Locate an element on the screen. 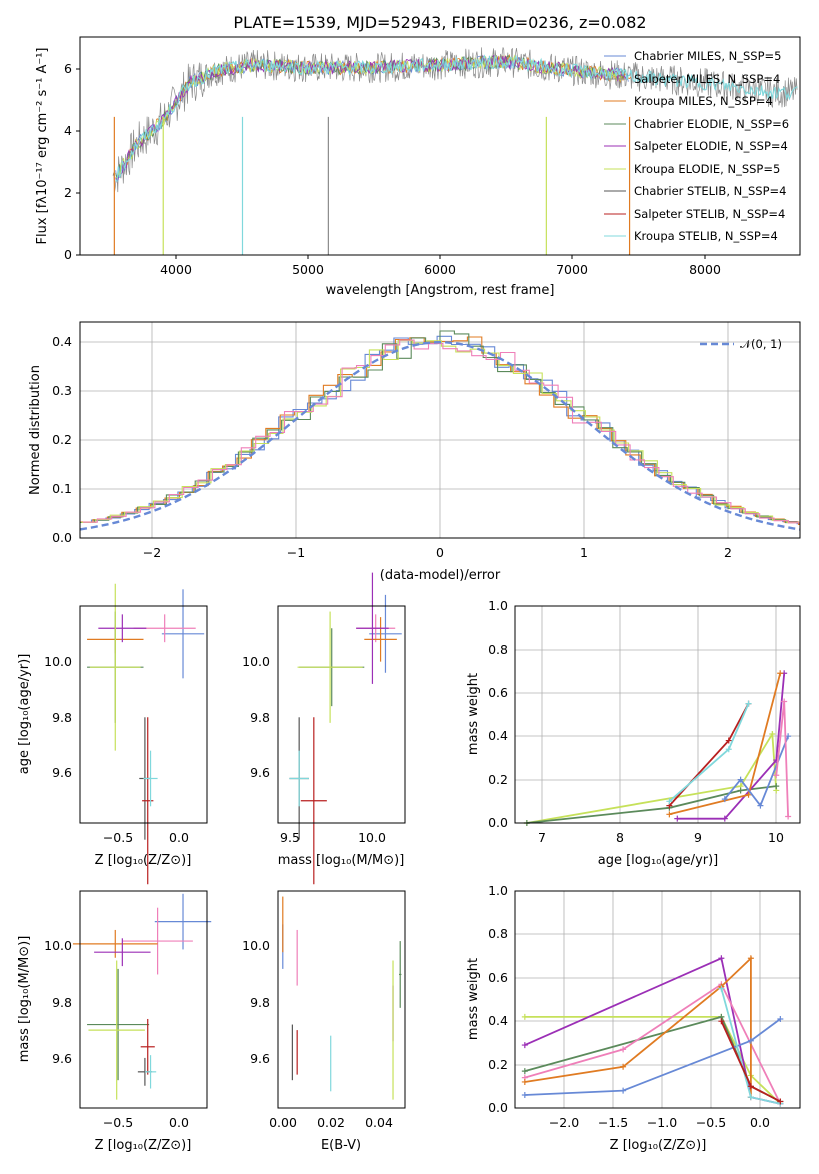  mass-vs-z-ytick: 10.0 is located at coordinates (58, 945).